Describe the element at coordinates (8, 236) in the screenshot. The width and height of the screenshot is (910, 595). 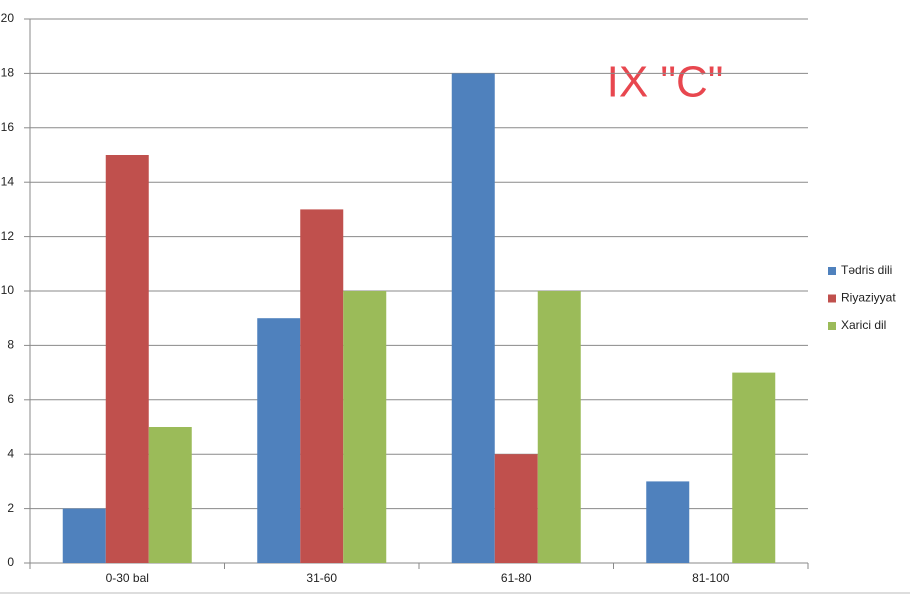
I see `y-tick-label: 12` at that location.